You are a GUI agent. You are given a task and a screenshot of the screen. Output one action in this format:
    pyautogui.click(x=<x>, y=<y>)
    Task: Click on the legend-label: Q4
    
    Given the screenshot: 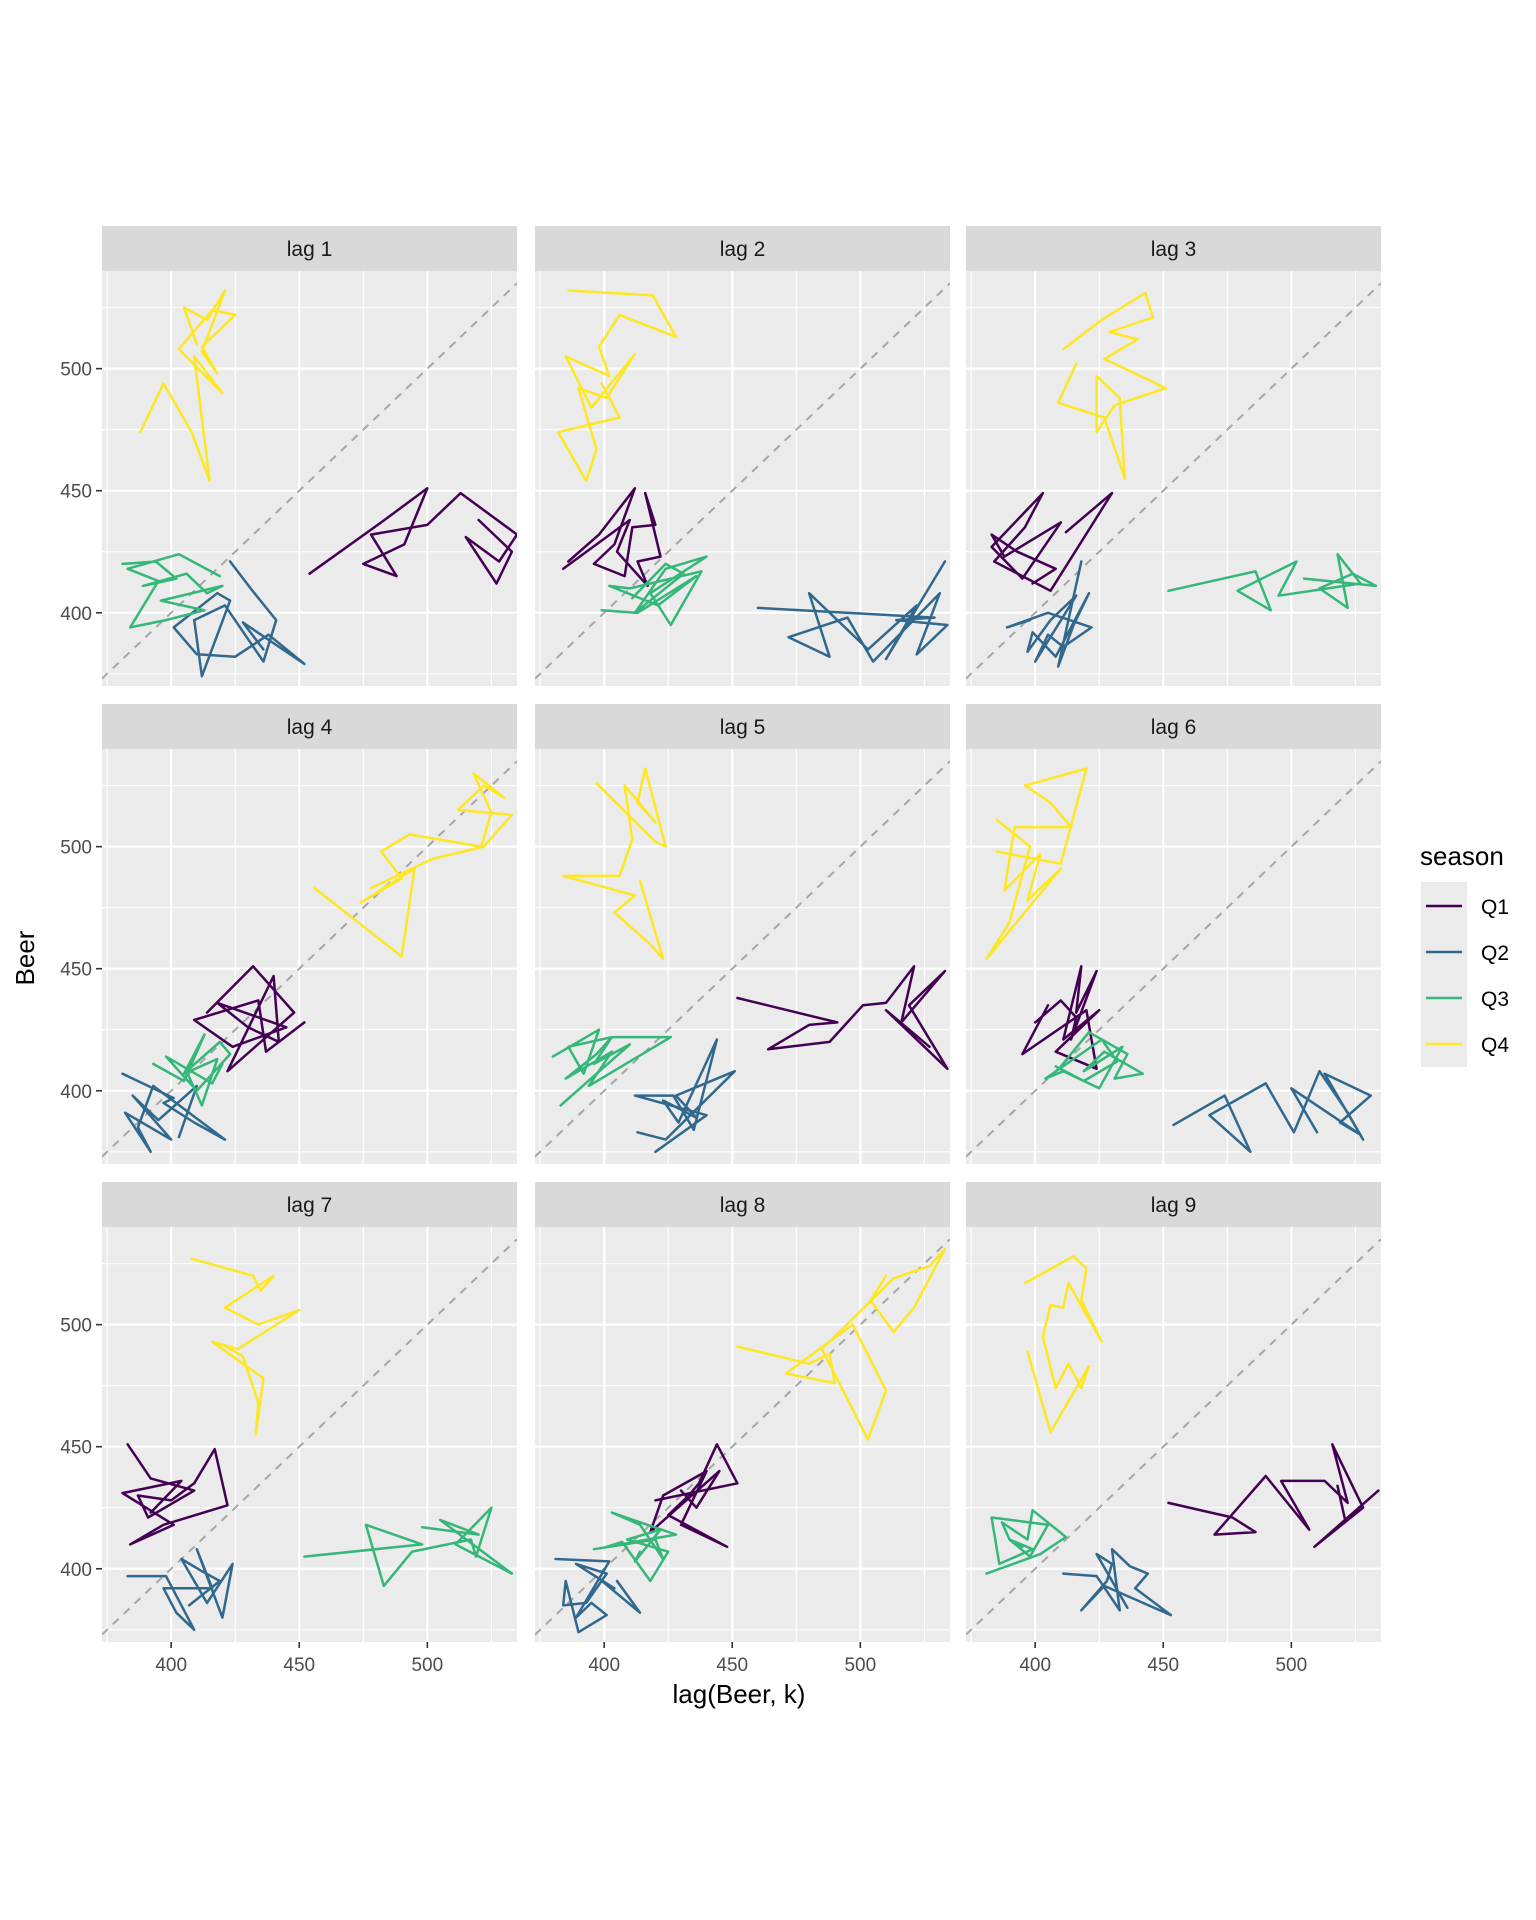 What is the action you would take?
    pyautogui.click(x=1495, y=1045)
    